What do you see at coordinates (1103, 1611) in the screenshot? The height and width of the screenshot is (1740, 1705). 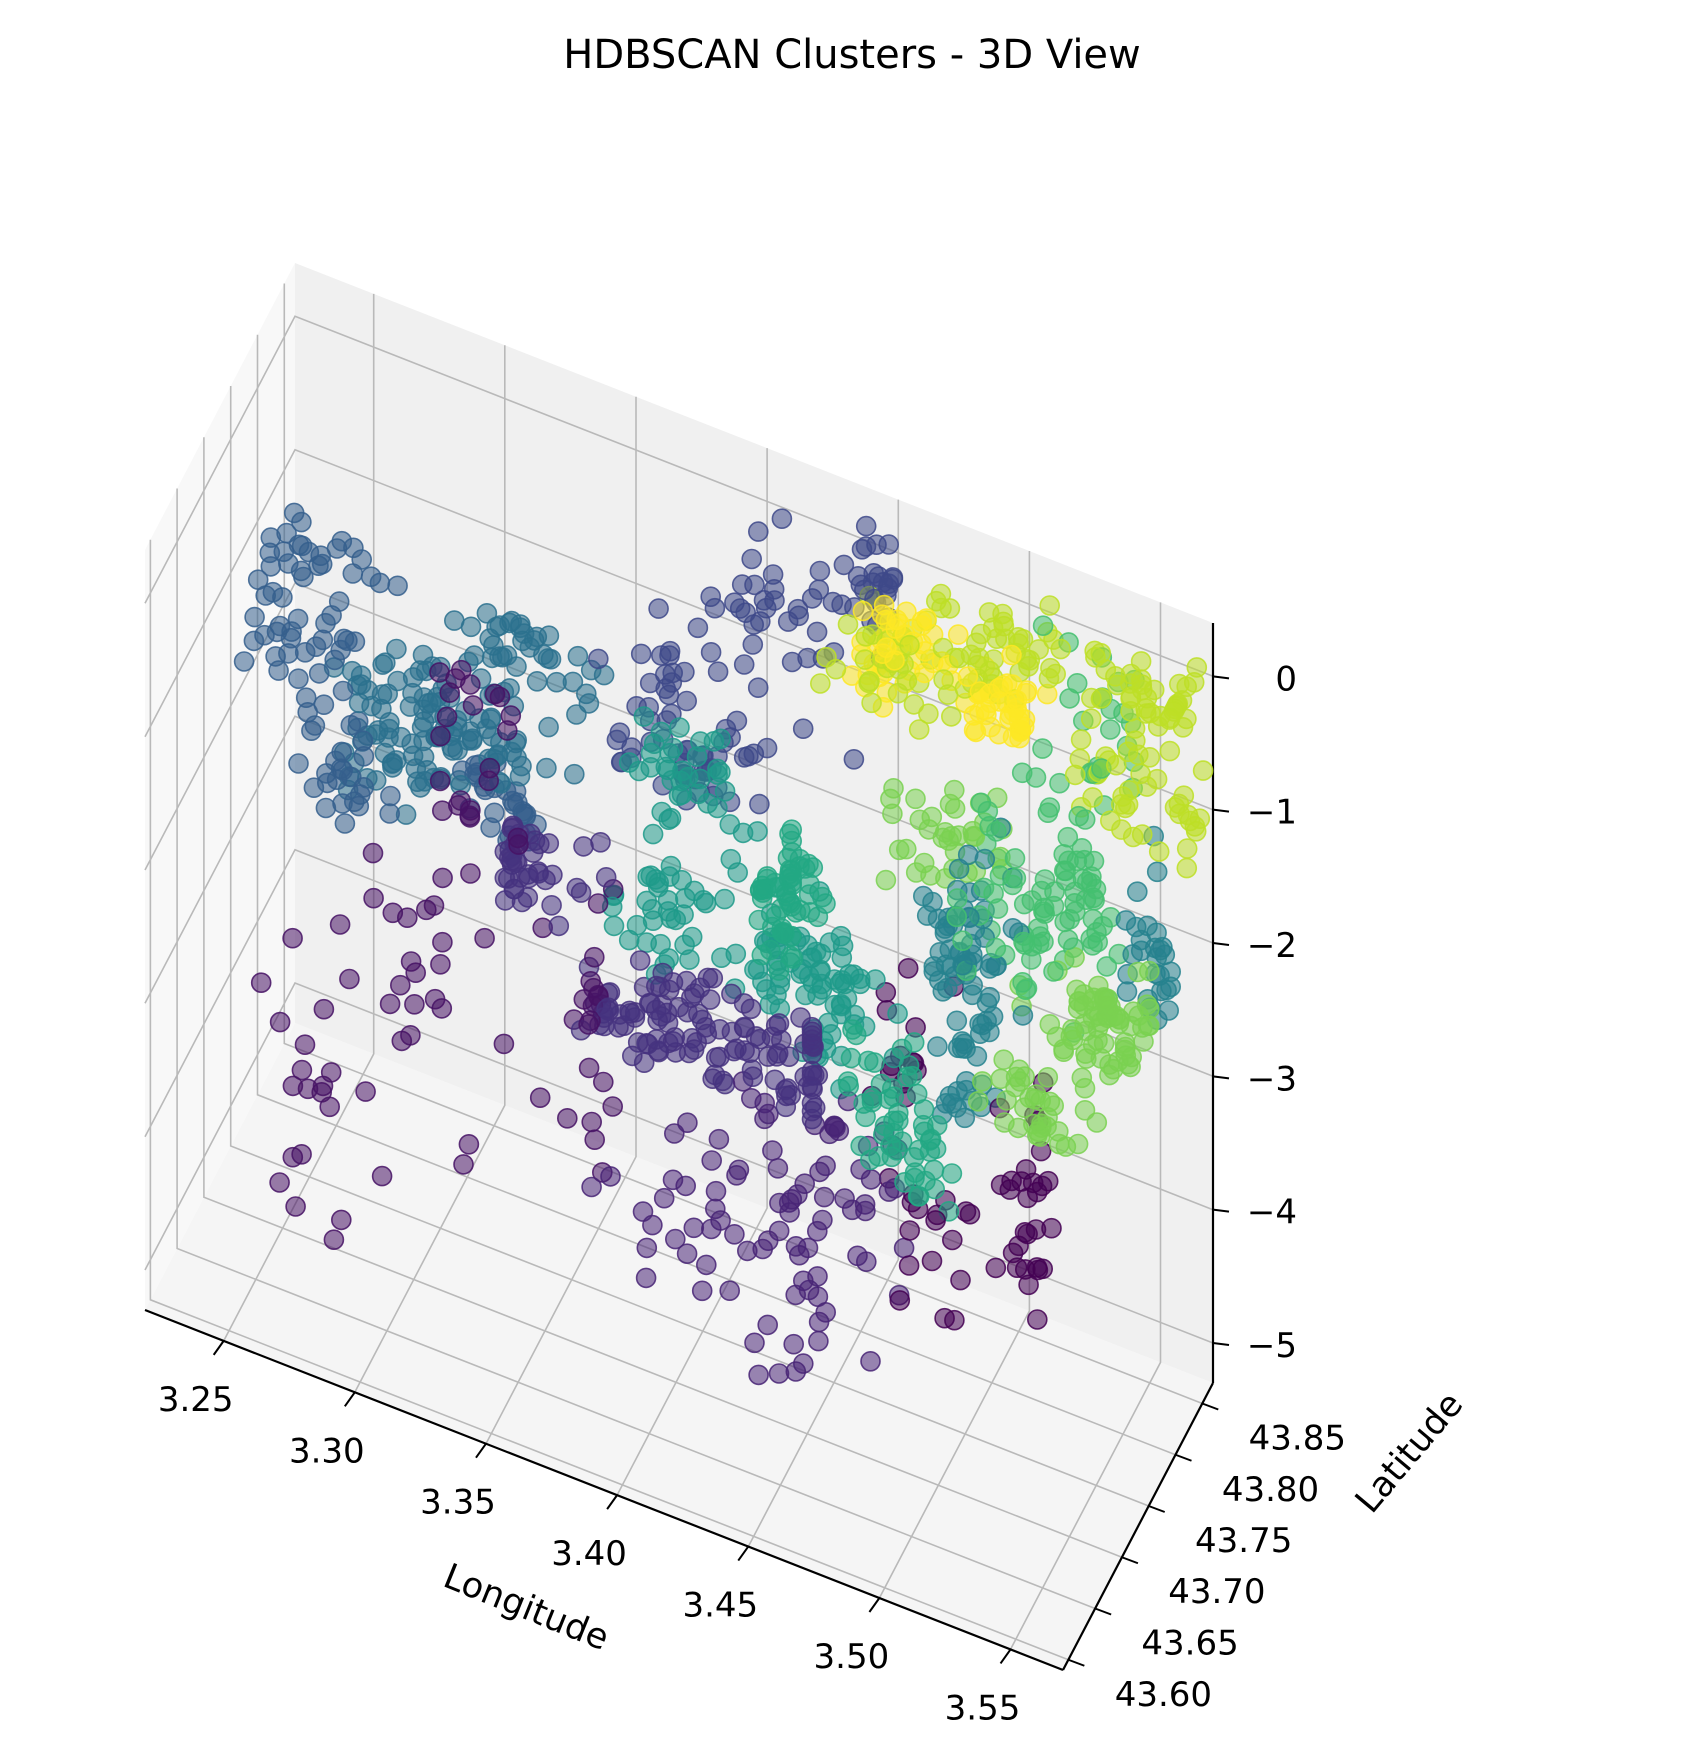 I see `y-tick-mark` at bounding box center [1103, 1611].